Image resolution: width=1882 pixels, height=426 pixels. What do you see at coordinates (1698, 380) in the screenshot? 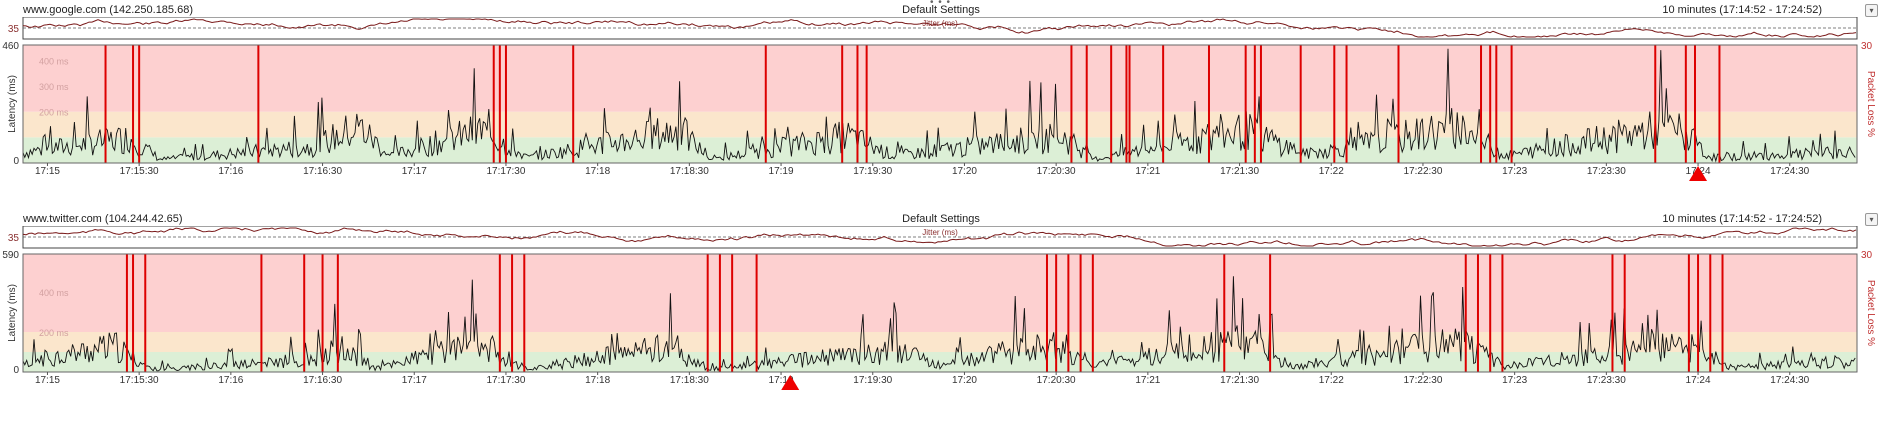
I see `x-tick-label: 17:24` at bounding box center [1698, 380].